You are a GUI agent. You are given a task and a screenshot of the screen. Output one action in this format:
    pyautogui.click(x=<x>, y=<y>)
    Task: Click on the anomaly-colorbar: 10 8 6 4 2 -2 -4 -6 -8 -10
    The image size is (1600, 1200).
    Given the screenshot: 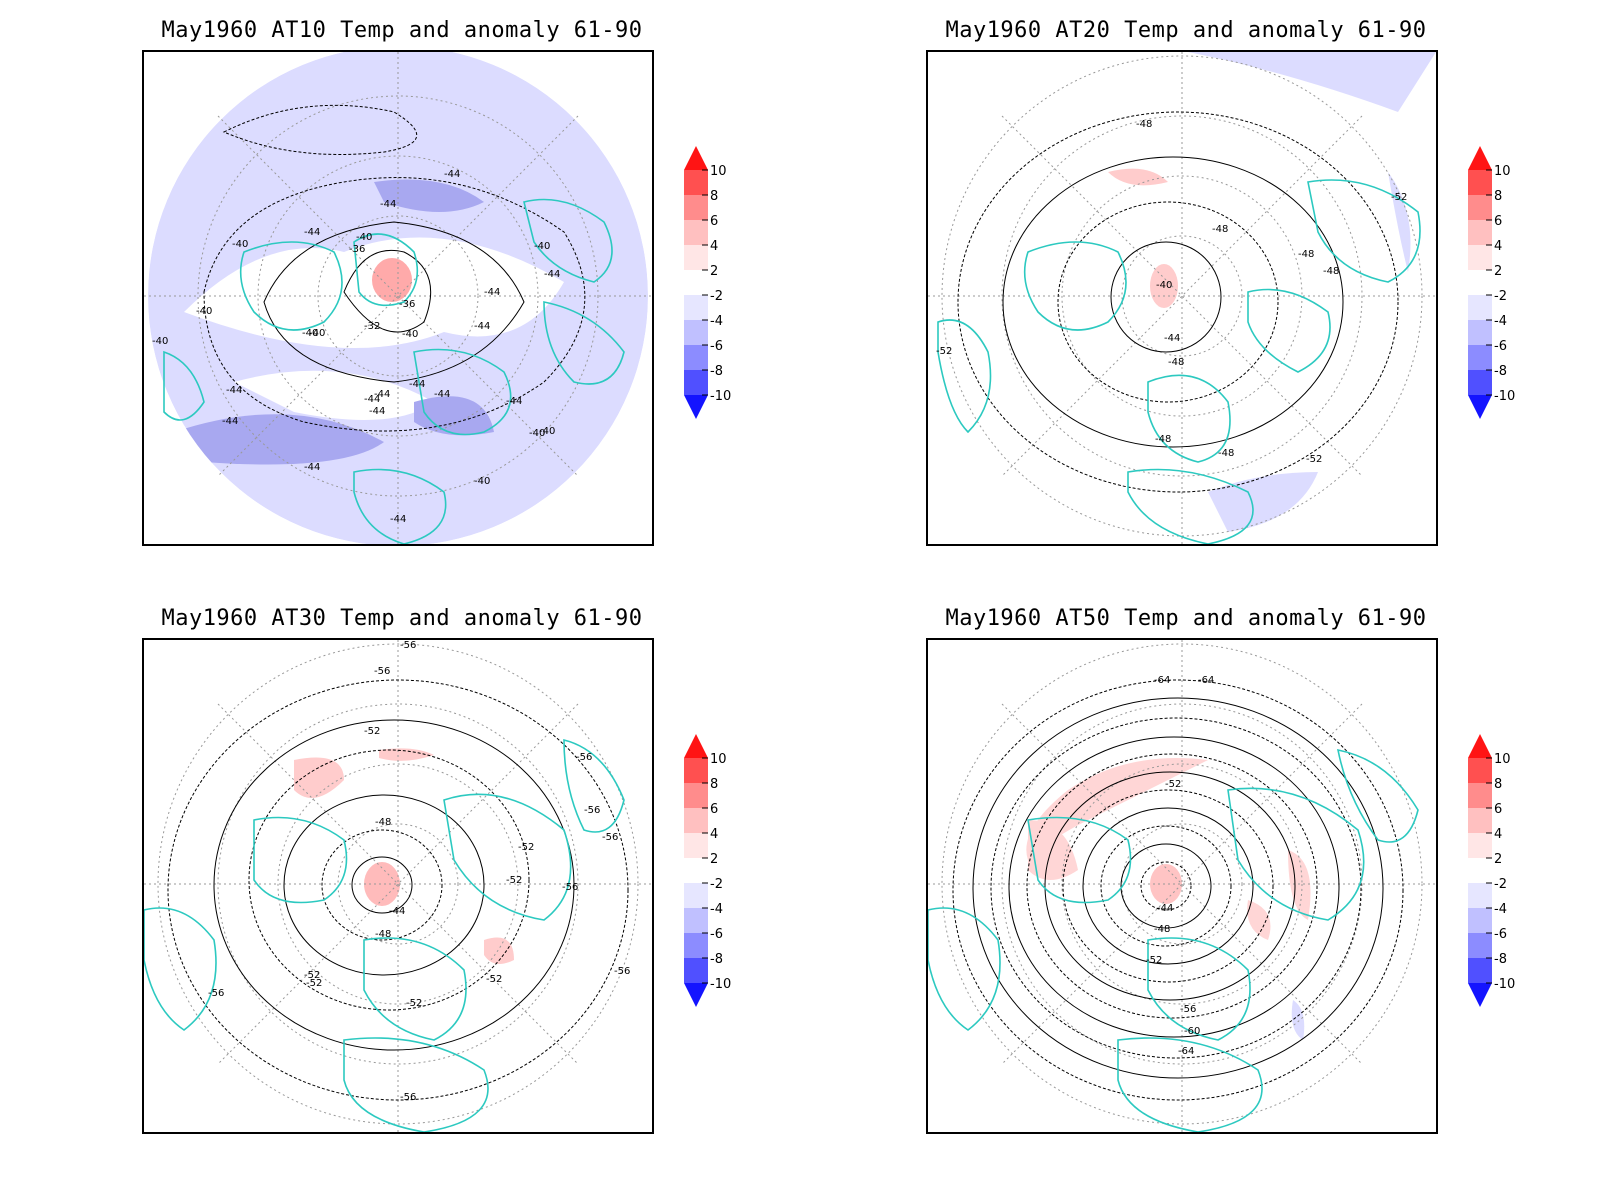 What is the action you would take?
    pyautogui.click(x=714, y=291)
    